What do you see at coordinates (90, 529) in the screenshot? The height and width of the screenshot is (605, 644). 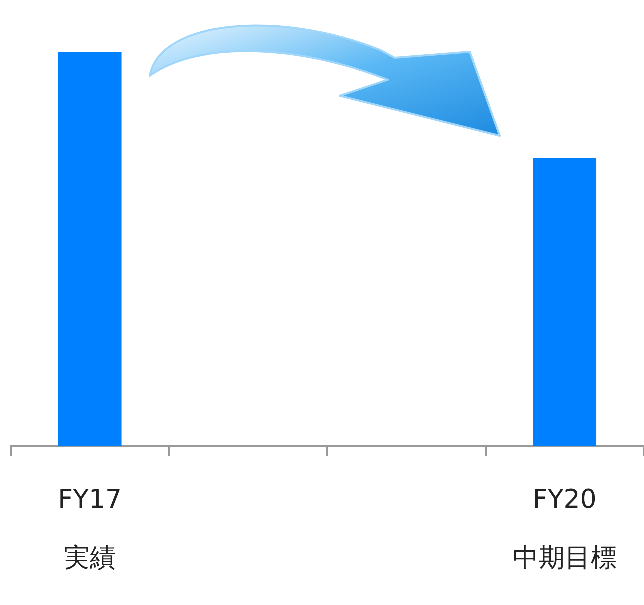 I see `x-tick-label: FY17 実績` at bounding box center [90, 529].